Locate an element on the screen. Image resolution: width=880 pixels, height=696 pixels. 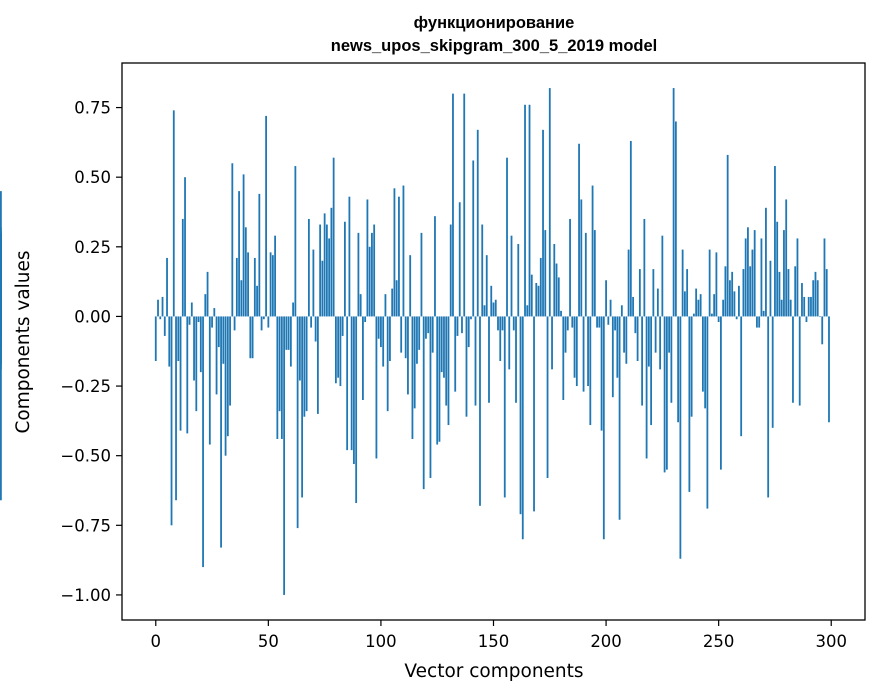
x-tick-label: 150 is located at coordinates (494, 641).